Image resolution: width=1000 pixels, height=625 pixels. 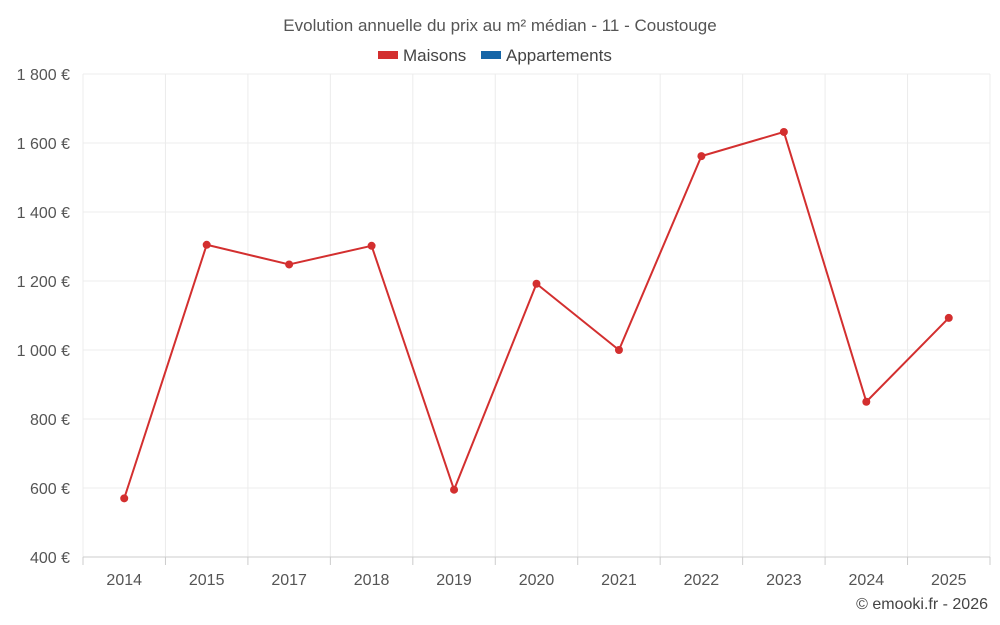 I want to click on y-tick-label: 1 000 €, so click(x=43, y=351).